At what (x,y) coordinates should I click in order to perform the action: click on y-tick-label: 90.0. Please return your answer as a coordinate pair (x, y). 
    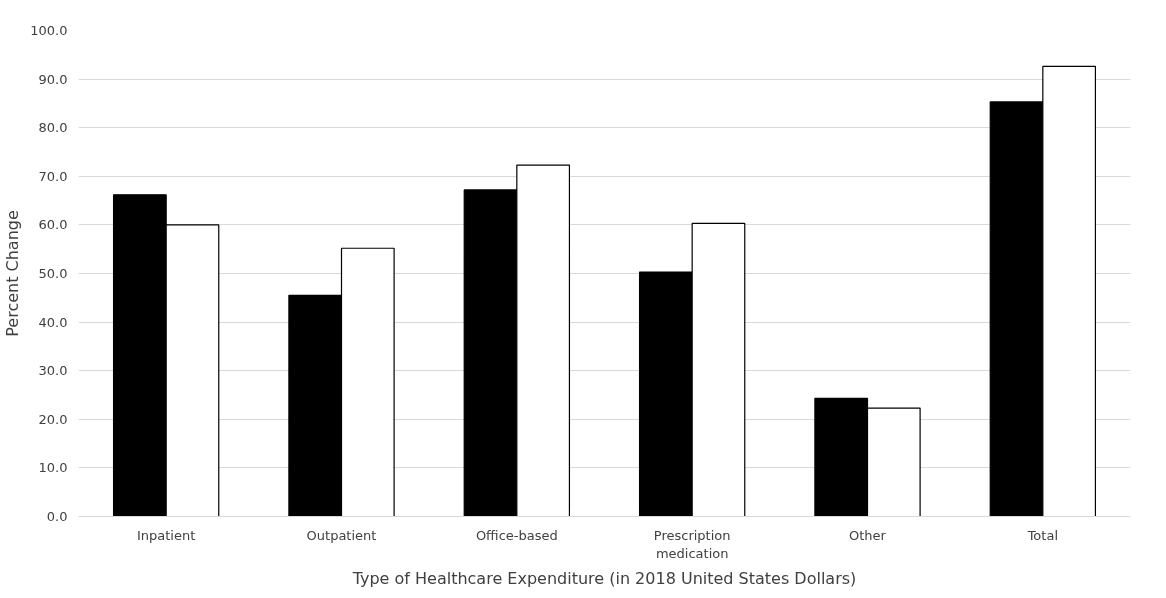
    Looking at the image, I should click on (53, 79).